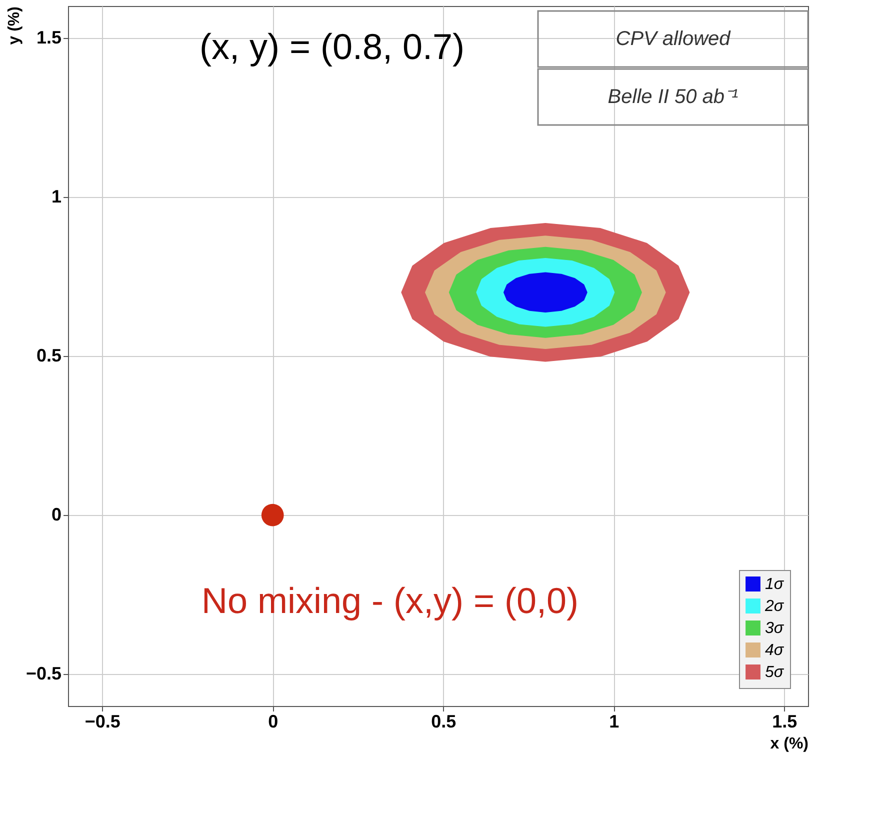 The image size is (883, 834). What do you see at coordinates (44, 674) in the screenshot?
I see `y-tick-label: −0.5` at bounding box center [44, 674].